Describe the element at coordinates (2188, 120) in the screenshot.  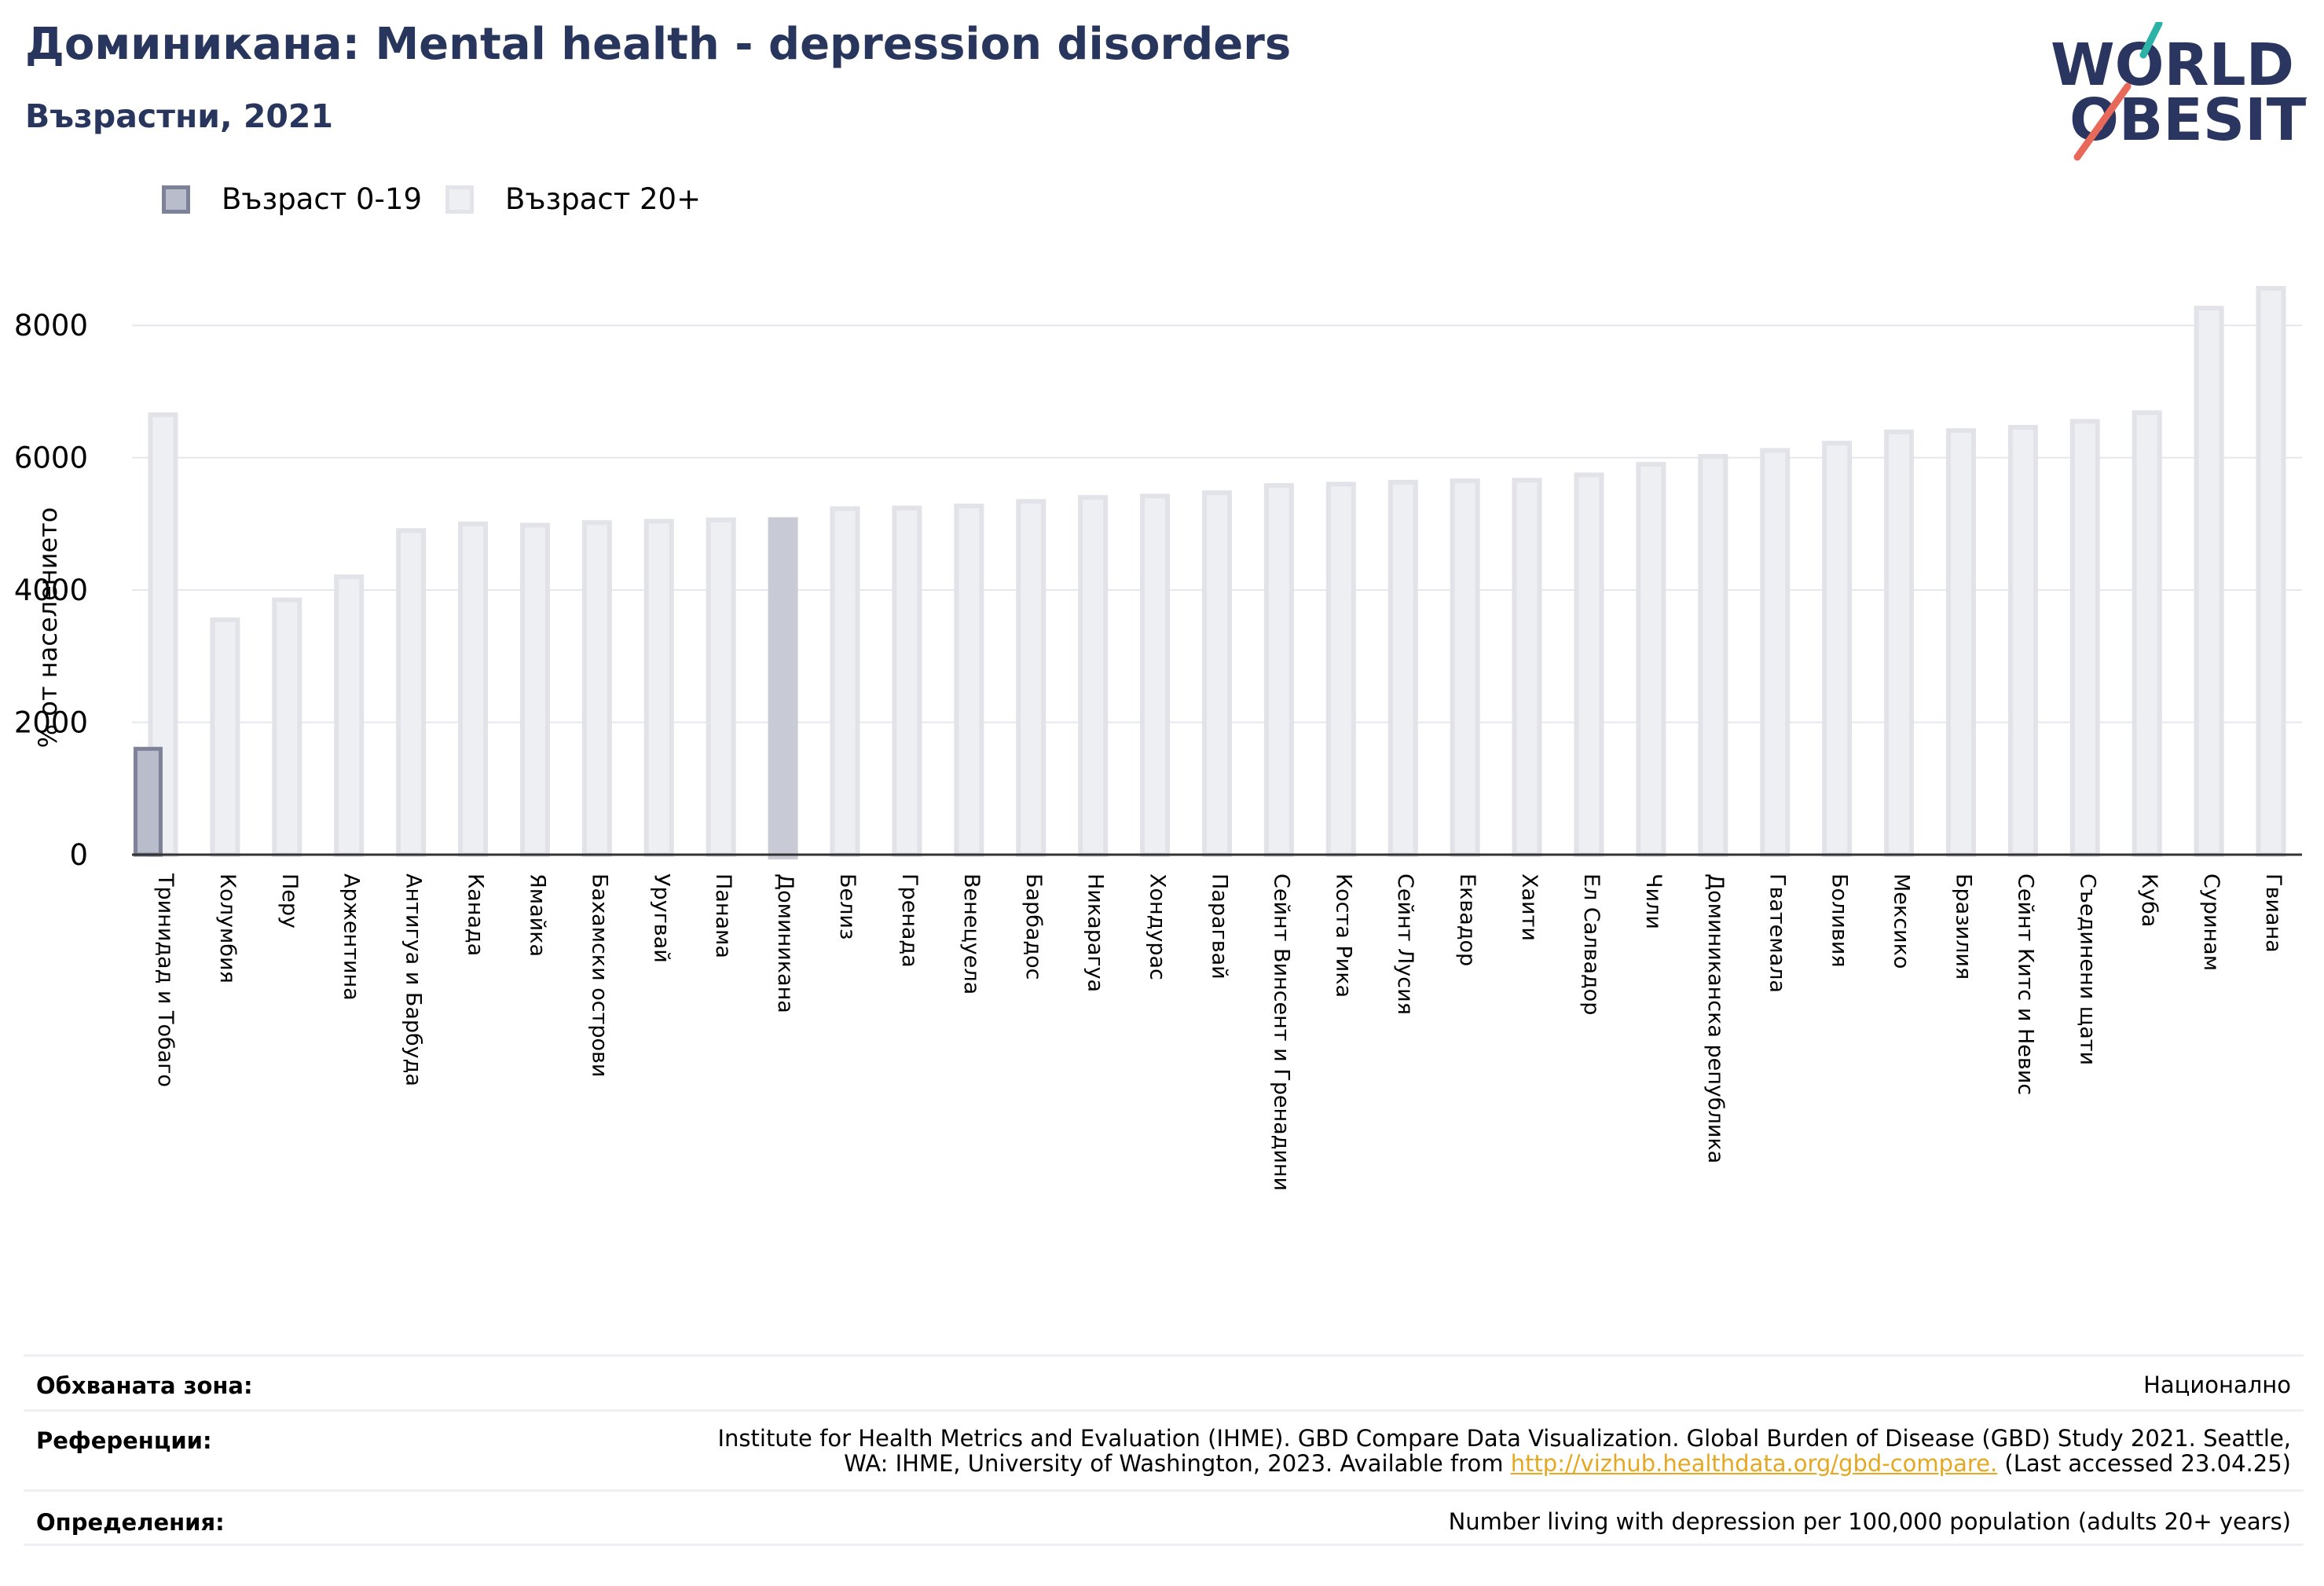
I see `logo-line2: OBESITY` at that location.